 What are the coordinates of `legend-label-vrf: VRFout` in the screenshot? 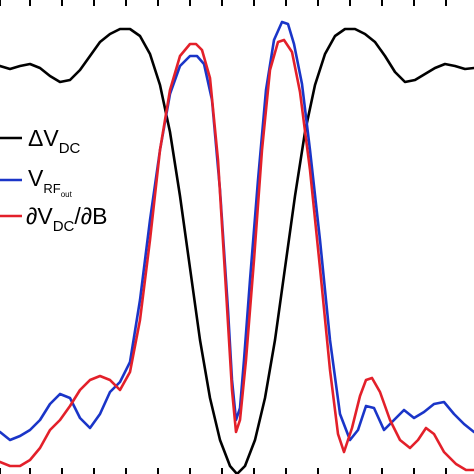 It's located at (50, 182).